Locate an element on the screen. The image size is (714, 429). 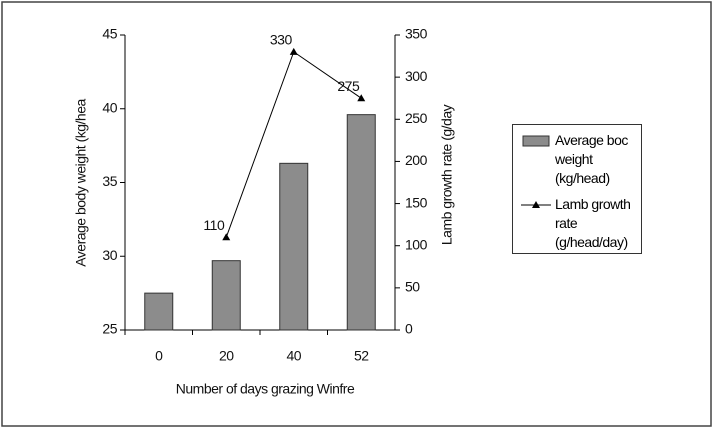
y-tick-label: 35 is located at coordinates (109, 181).